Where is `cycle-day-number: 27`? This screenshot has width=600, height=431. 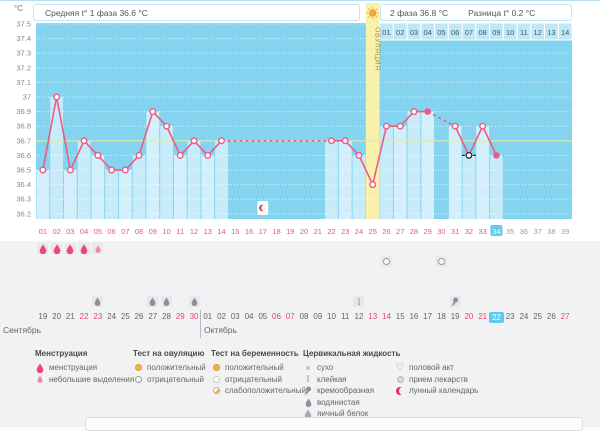 cycle-day-number: 27 is located at coordinates (400, 231).